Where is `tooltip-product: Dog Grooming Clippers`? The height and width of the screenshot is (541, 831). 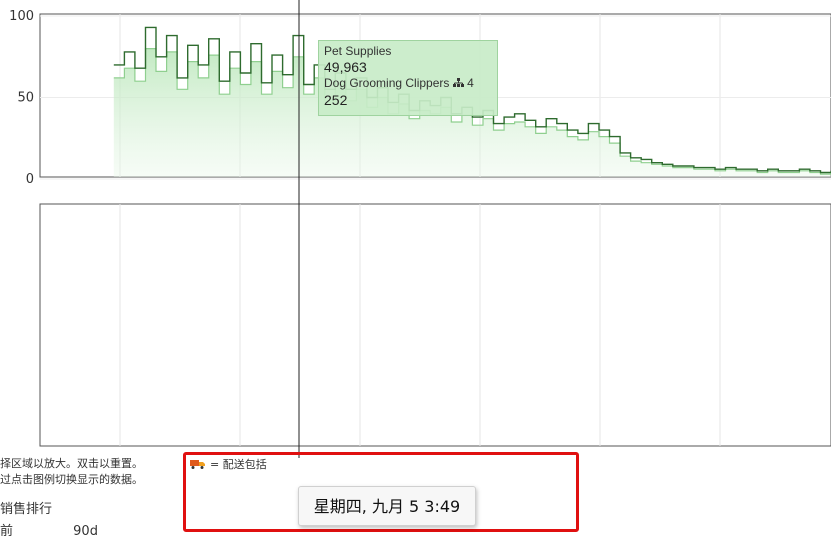 tooltip-product: Dog Grooming Clippers is located at coordinates (387, 83).